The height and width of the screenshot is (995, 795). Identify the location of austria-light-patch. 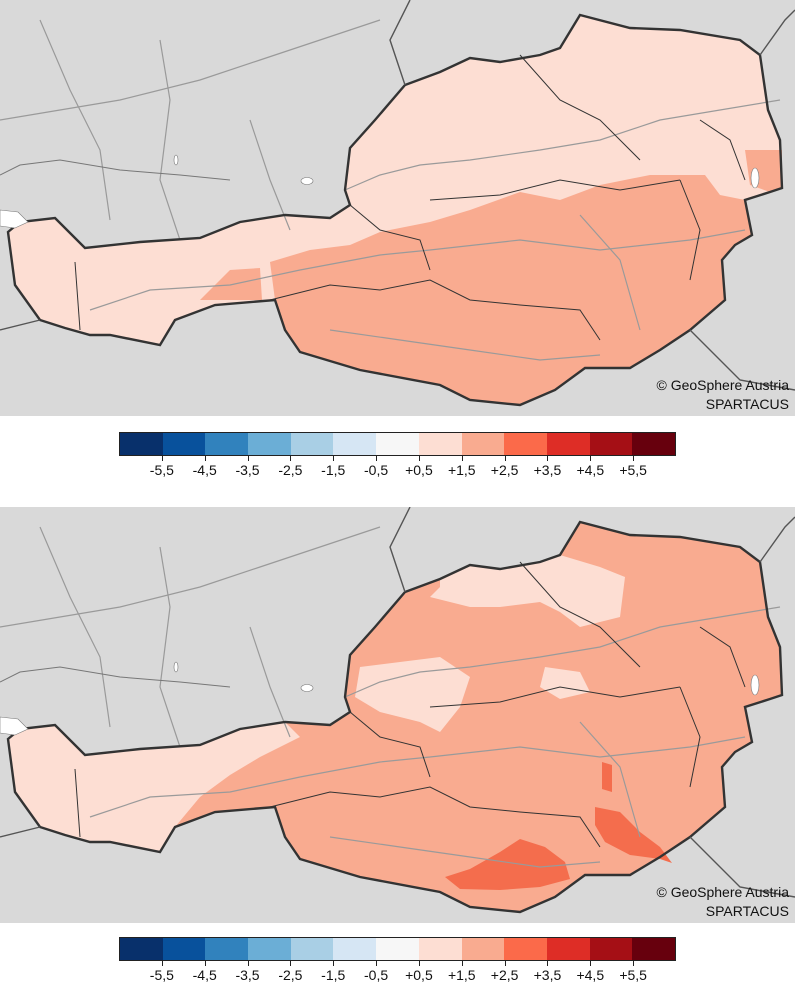
(565, 683).